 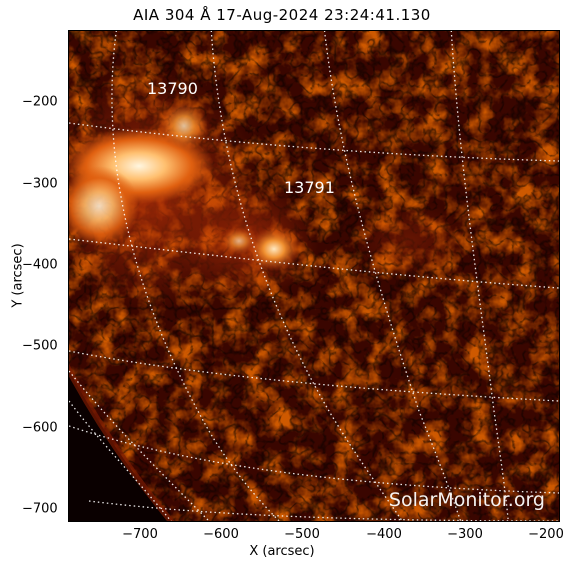 I want to click on x-tick: −700, so click(x=140, y=534).